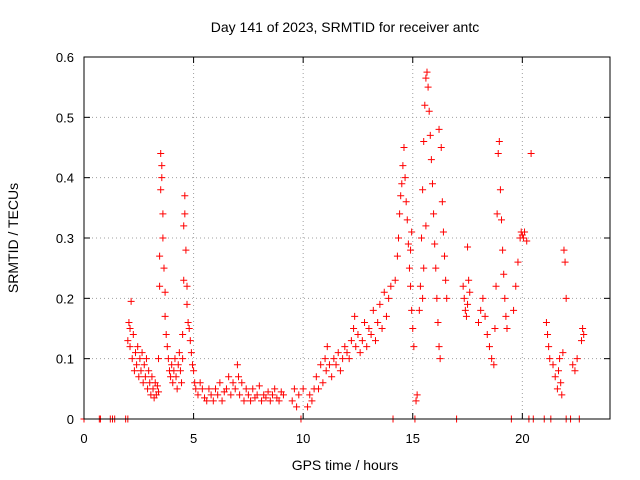 The height and width of the screenshot is (480, 640). I want to click on y-tick-label: 0.3, so click(65, 238).